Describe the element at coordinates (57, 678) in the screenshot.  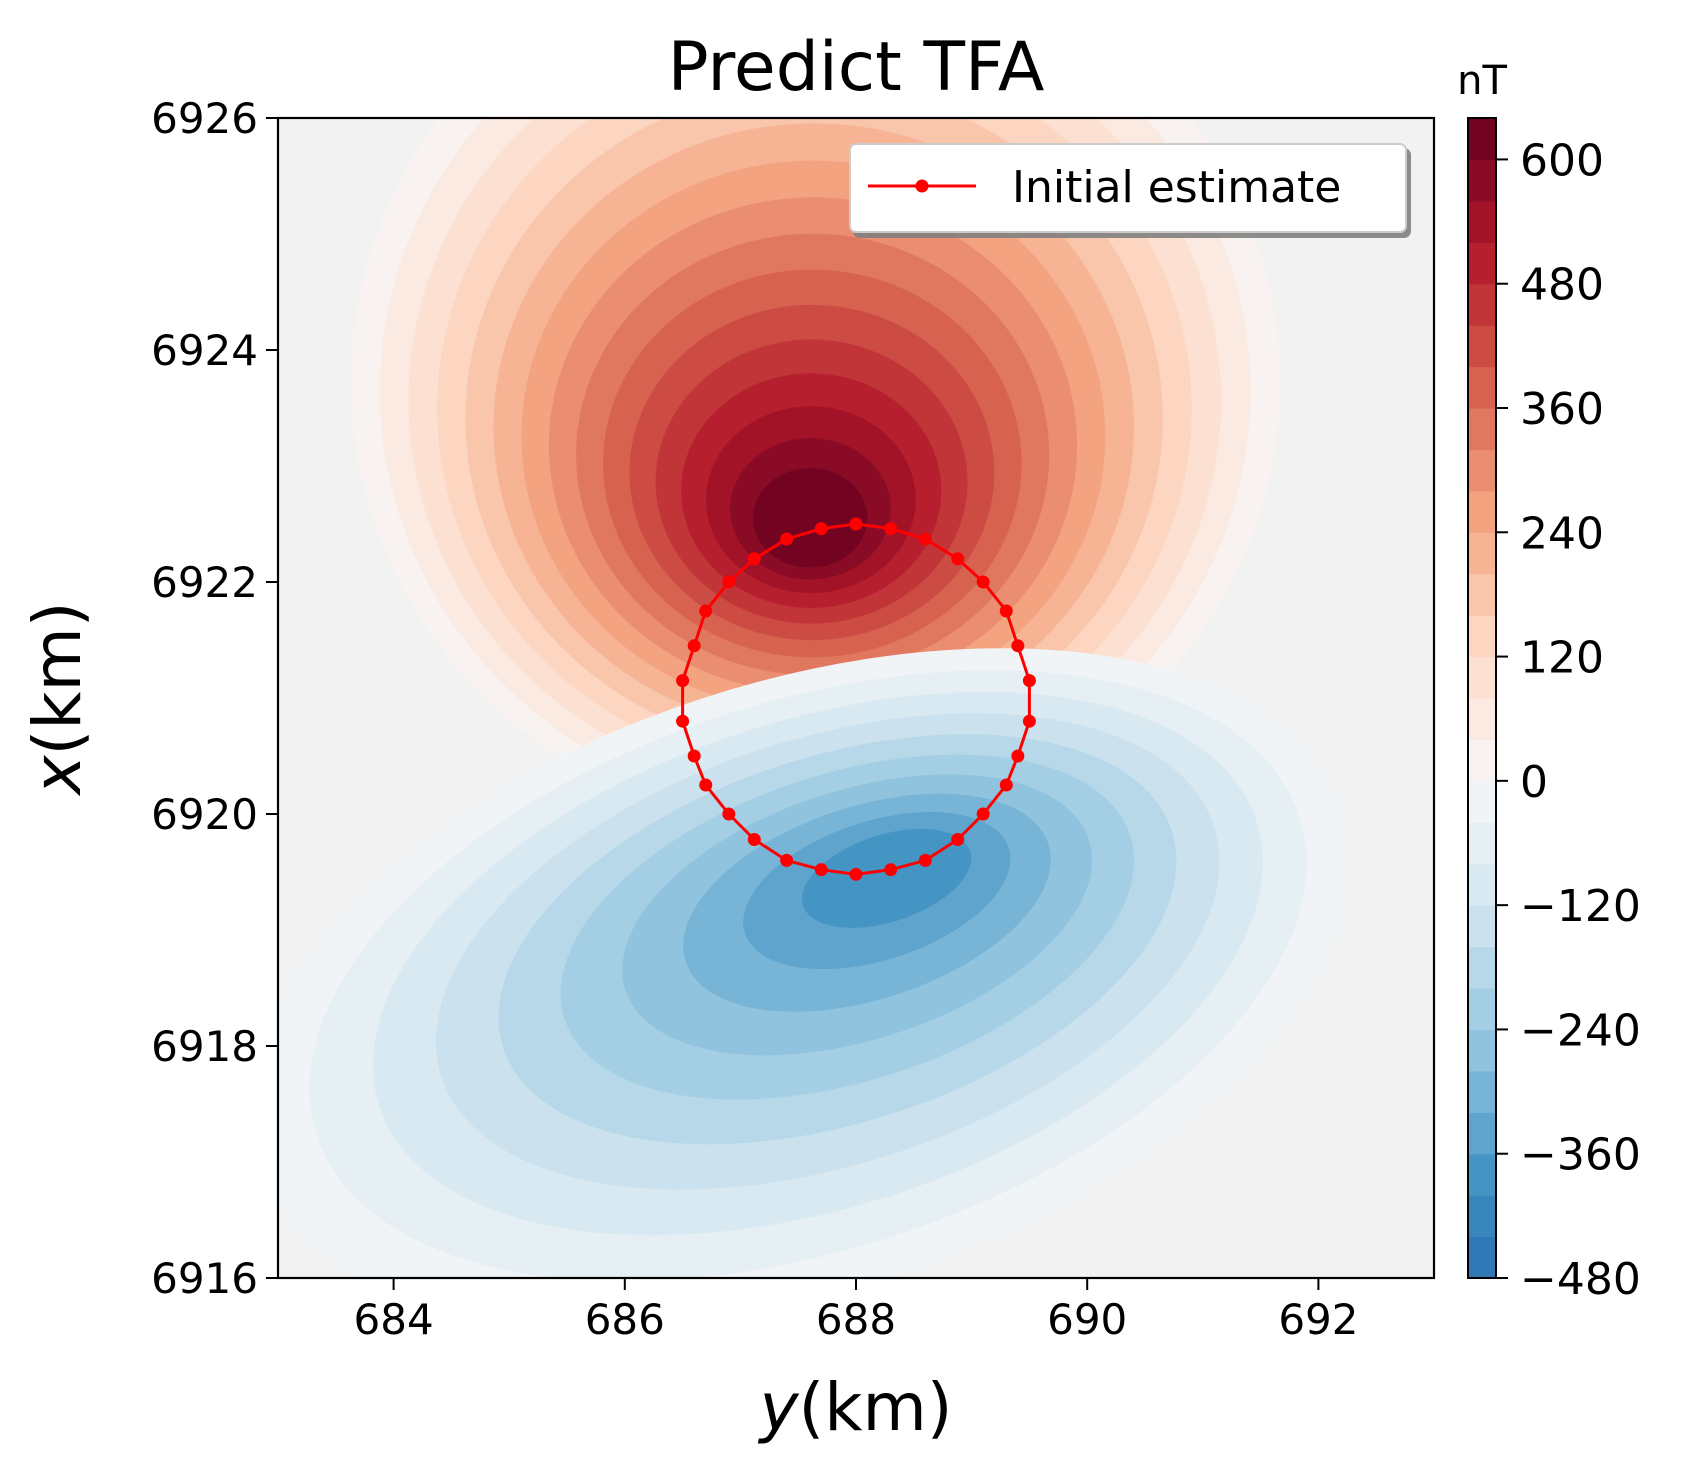
I see `y-axis-label-unit: (km)` at that location.